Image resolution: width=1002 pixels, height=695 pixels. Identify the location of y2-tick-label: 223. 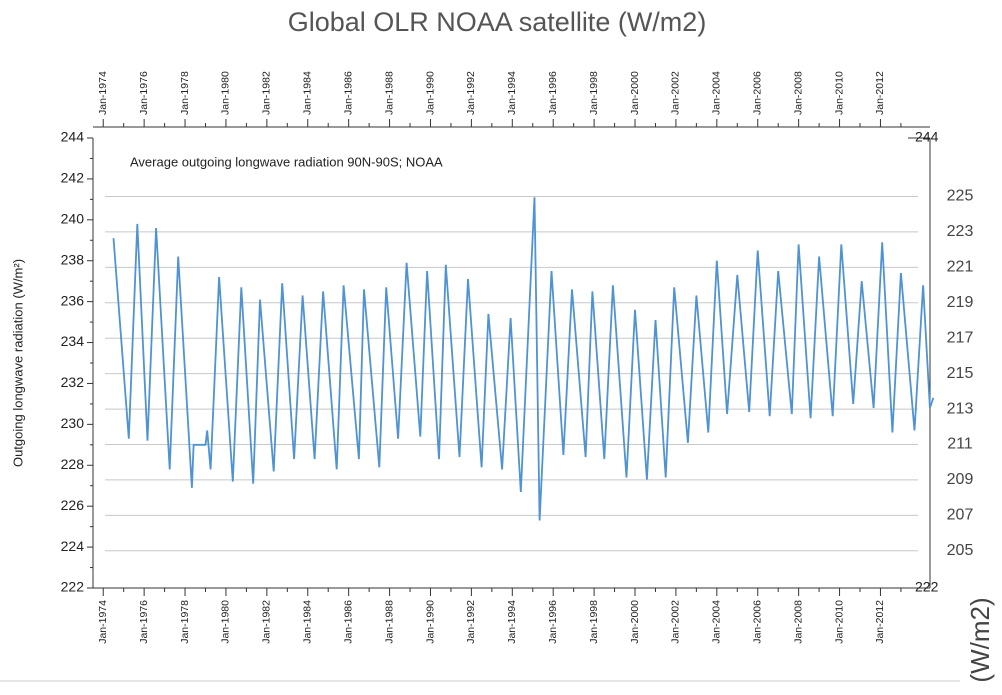
(960, 231).